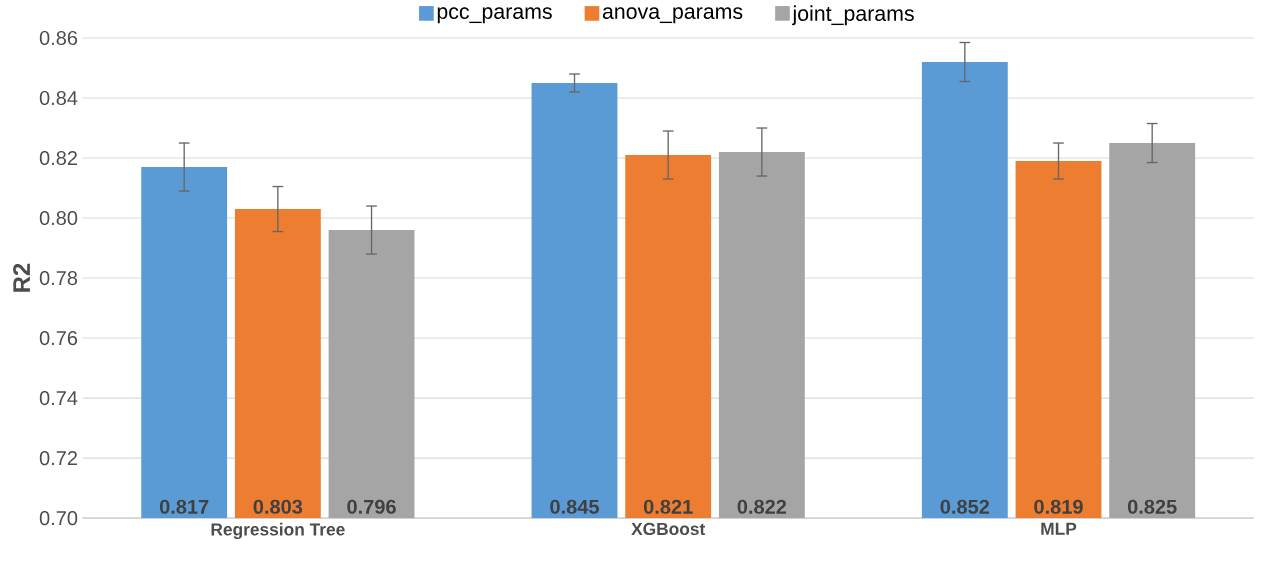 The image size is (1267, 578). Describe the element at coordinates (278, 531) in the screenshot. I see `x-tick-label: Regression Tree` at that location.